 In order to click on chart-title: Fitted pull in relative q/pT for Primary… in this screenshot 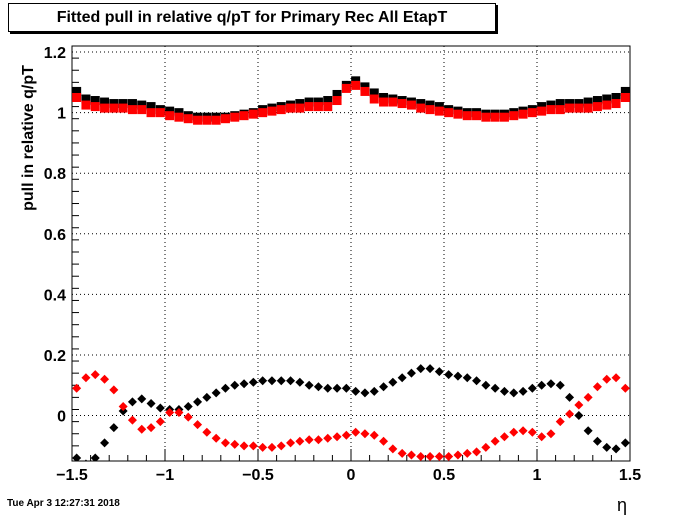, I will do `click(252, 17)`.